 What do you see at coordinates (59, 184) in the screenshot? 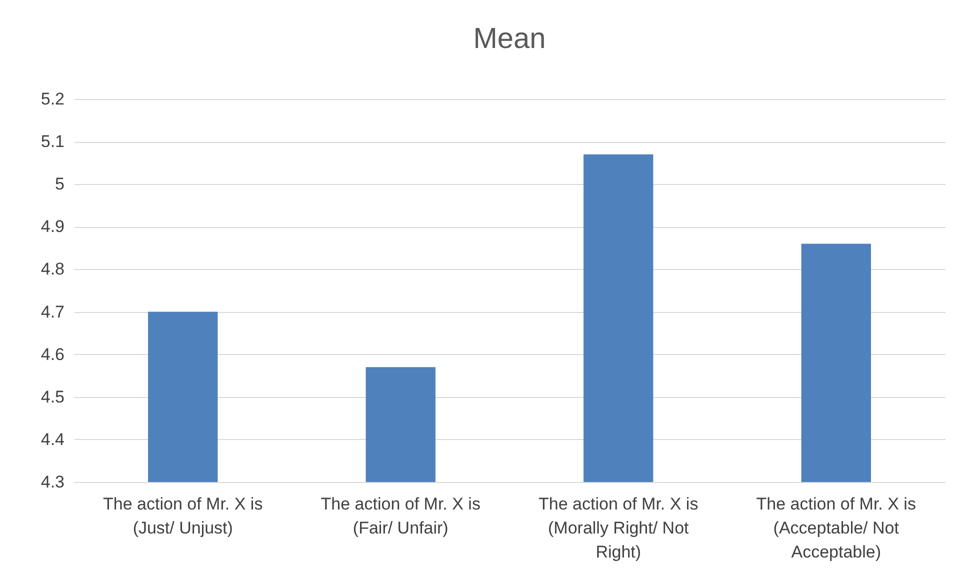
I see `y-tick-label: 5` at bounding box center [59, 184].